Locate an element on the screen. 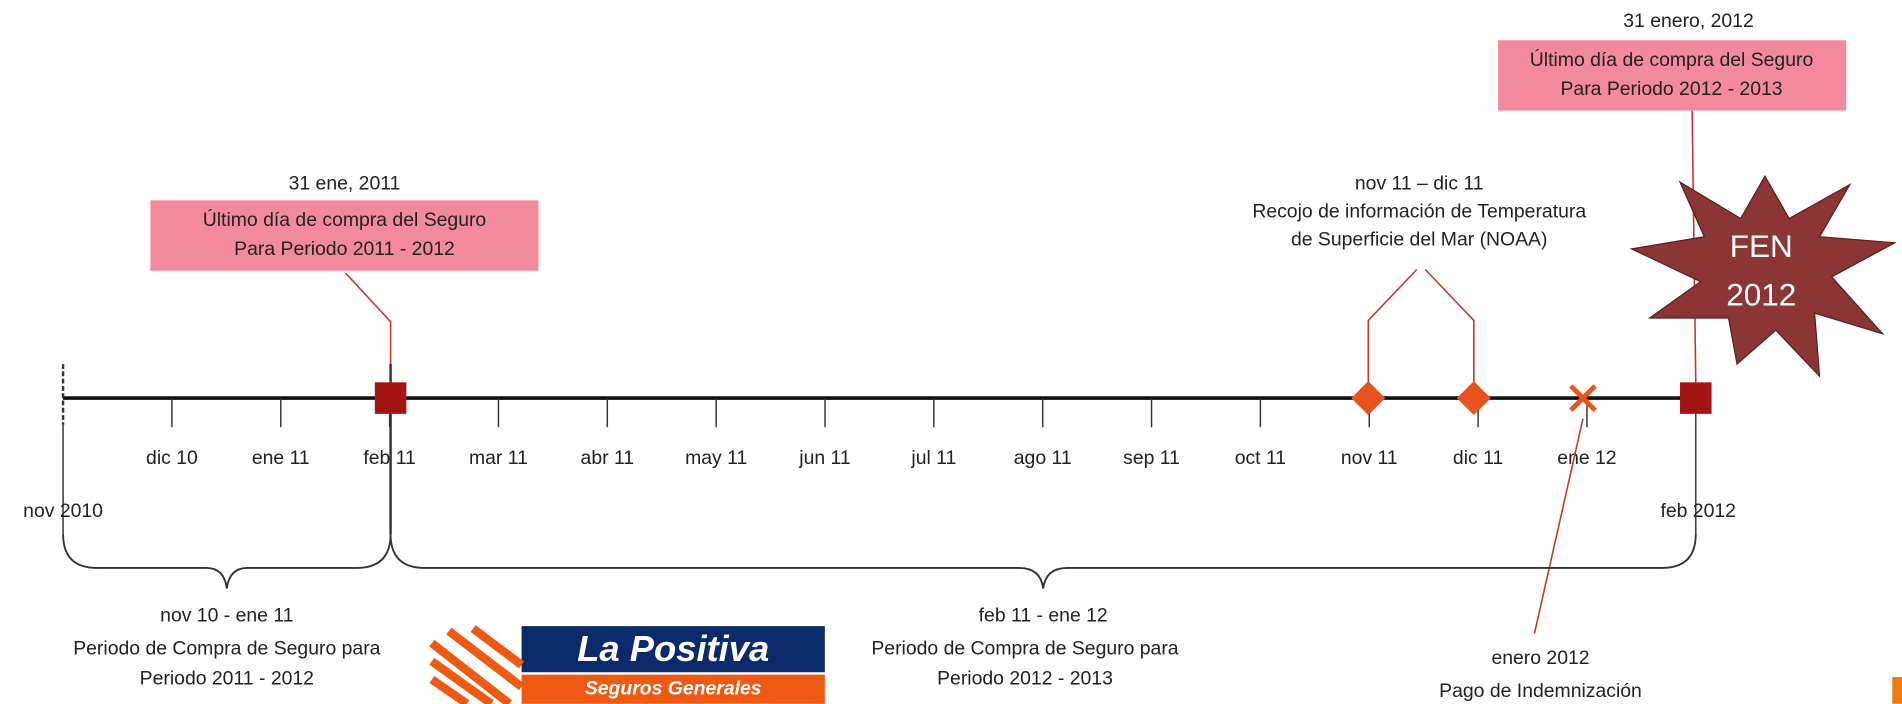 The width and height of the screenshot is (1902, 704). callout-line is located at coordinates (368, 325).